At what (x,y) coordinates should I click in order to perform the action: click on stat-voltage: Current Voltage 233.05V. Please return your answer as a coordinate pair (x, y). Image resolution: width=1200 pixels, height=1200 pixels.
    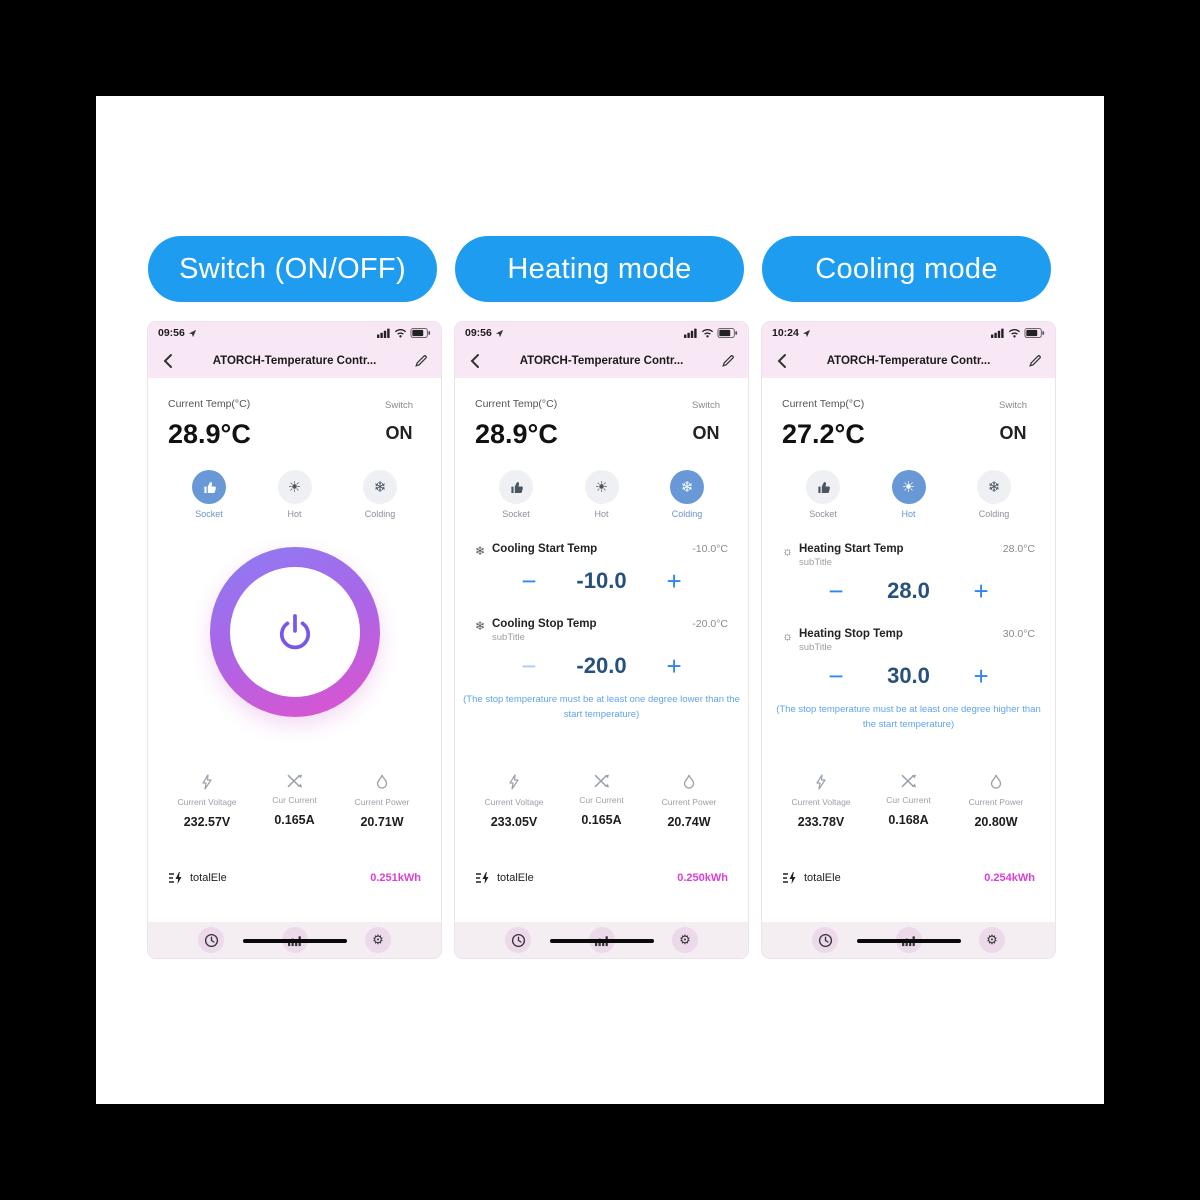
    Looking at the image, I should click on (514, 801).